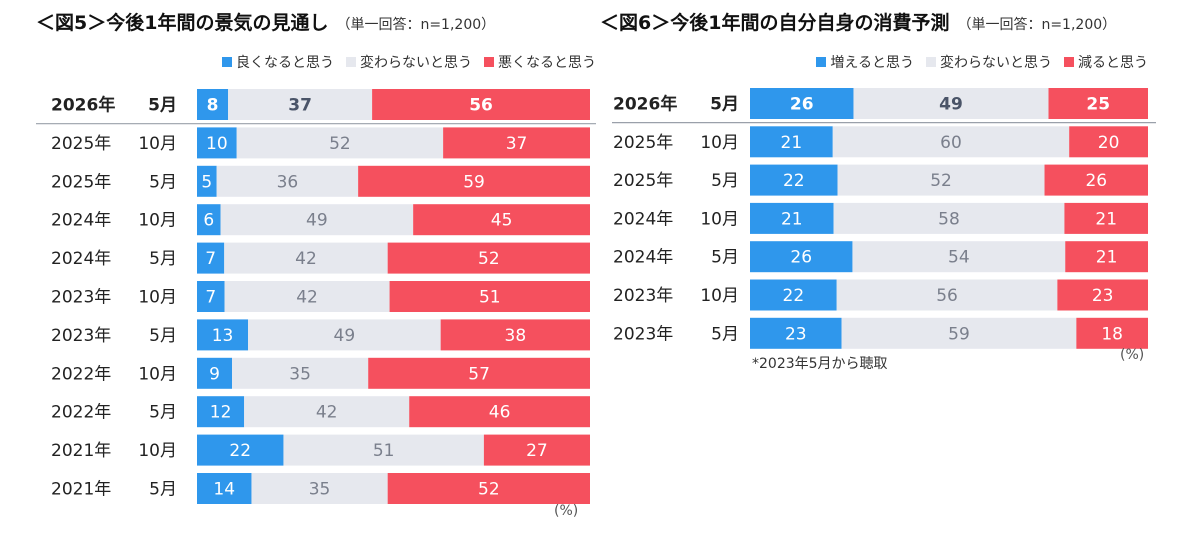  What do you see at coordinates (210, 259) in the screenshot?
I see `data-label: 7` at bounding box center [210, 259].